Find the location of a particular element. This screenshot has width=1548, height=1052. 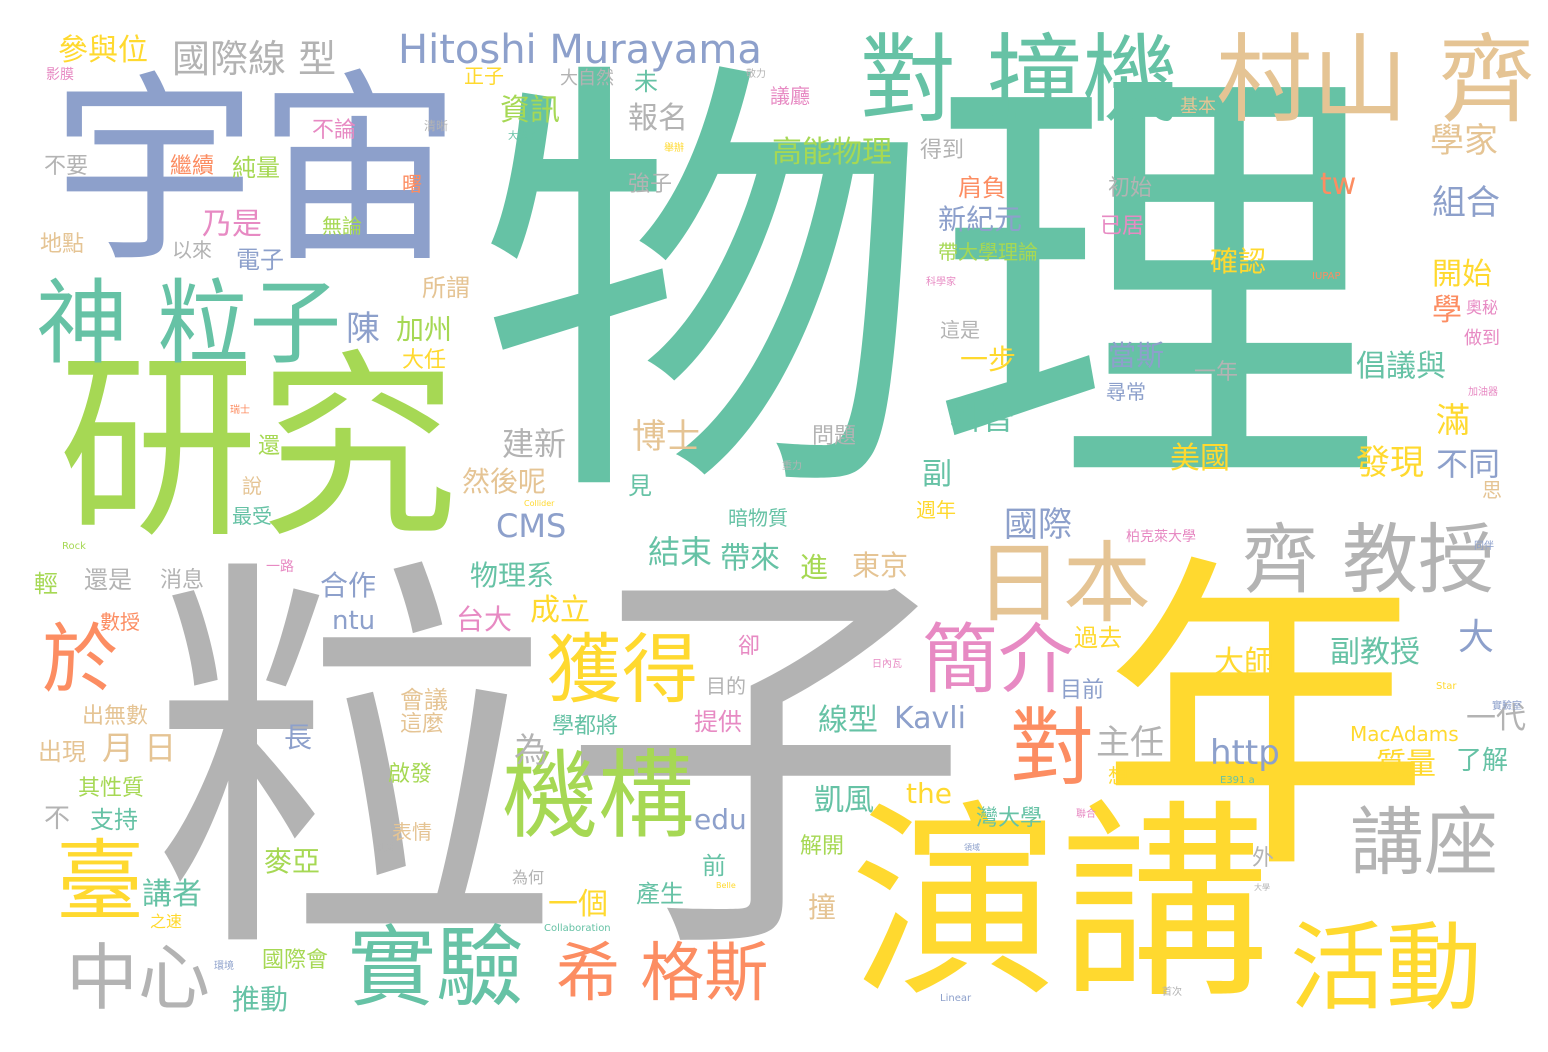

word-joint: 聯合 is located at coordinates (1086, 814).